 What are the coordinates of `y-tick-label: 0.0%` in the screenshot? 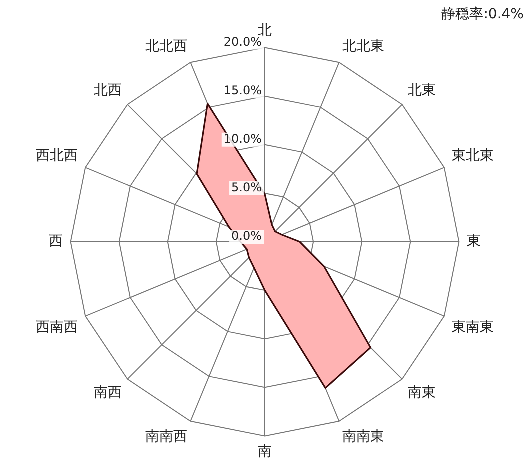 It's located at (247, 236).